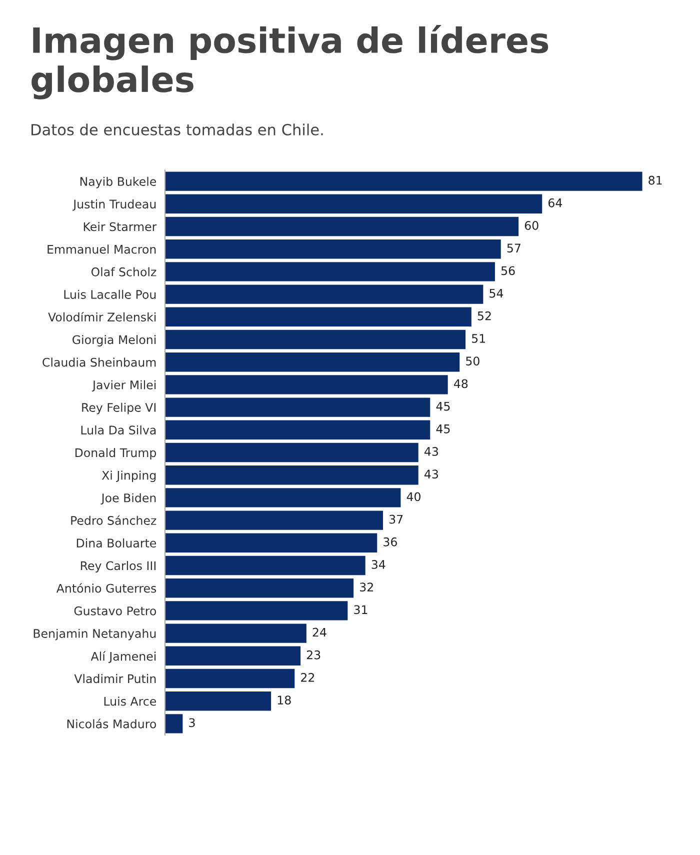  Describe the element at coordinates (177, 130) in the screenshot. I see `chart-subtitle: Datos de encuestas tomadas en Chile.` at that location.